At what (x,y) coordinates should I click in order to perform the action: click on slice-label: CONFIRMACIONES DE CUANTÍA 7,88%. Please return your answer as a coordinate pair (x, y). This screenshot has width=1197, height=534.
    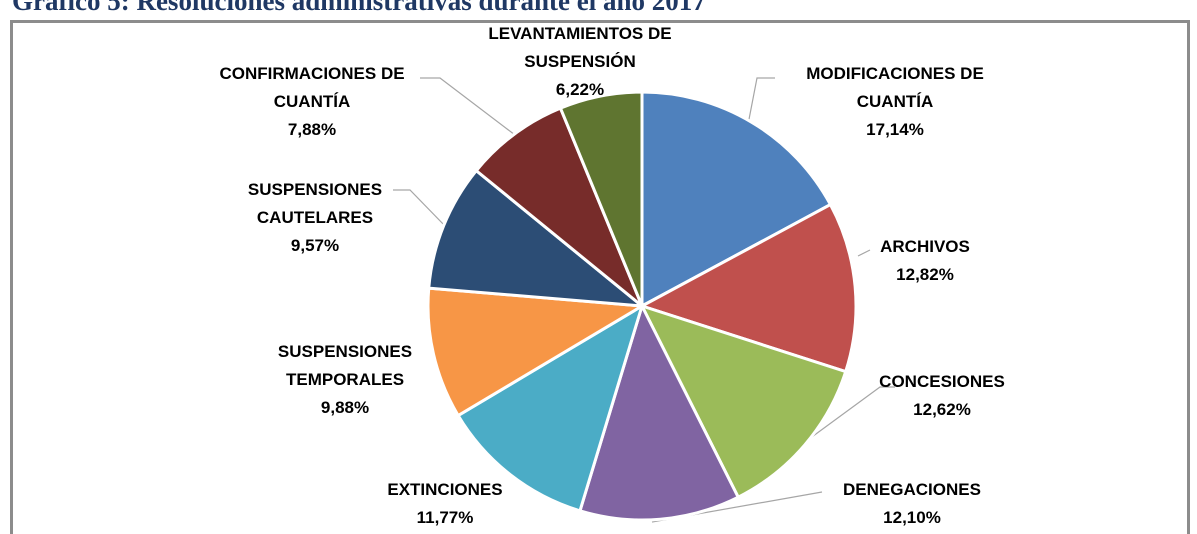
    Looking at the image, I should click on (312, 102).